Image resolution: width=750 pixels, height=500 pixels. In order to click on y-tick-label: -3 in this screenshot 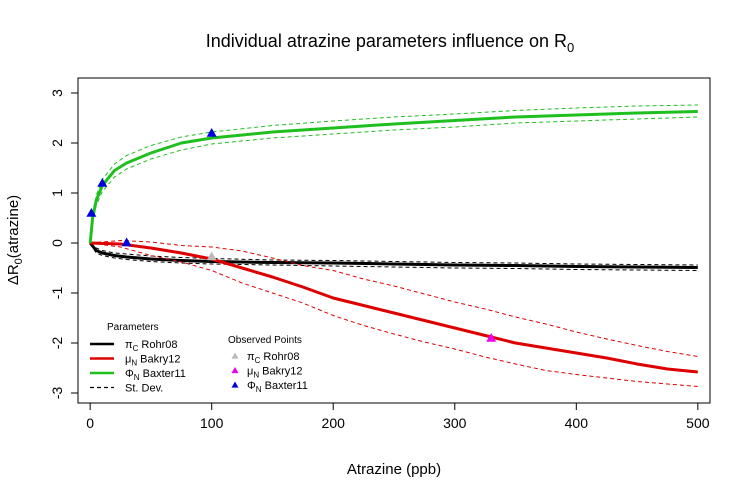, I will do `click(57, 393)`.